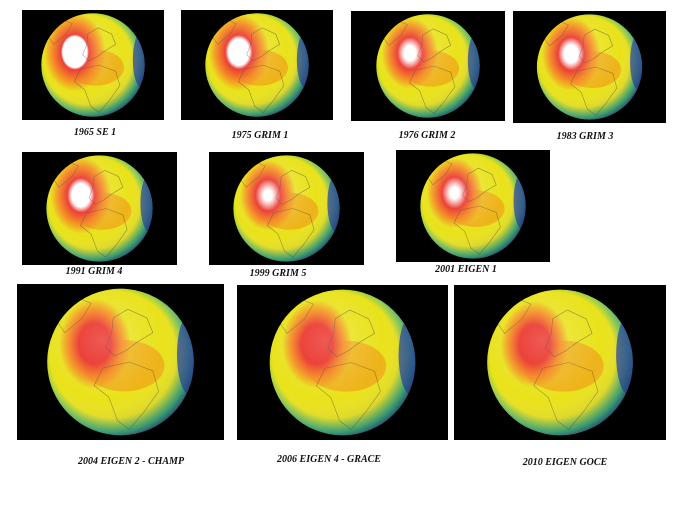 The image size is (689, 517). Describe the element at coordinates (95, 132) in the screenshot. I see `panel-caption: 1965 SE 1` at that location.